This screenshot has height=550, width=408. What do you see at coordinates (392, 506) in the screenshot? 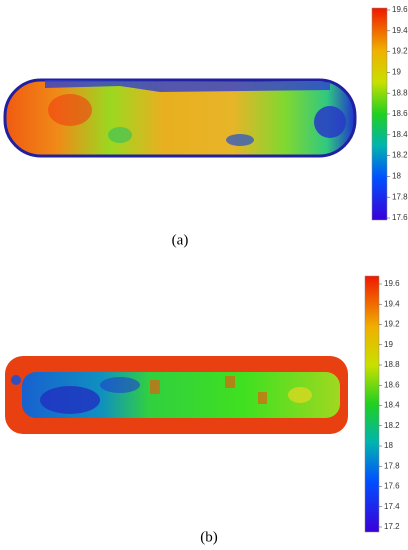
I see `colorbar-tick-label: 17.4` at bounding box center [392, 506].